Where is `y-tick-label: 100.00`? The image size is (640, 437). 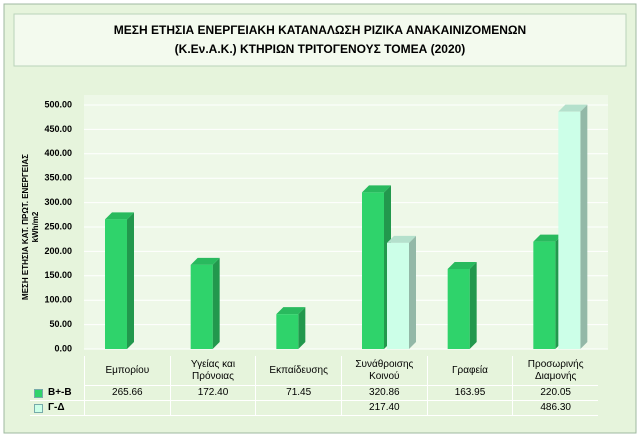 y-tick-label: 100.00 is located at coordinates (58, 300).